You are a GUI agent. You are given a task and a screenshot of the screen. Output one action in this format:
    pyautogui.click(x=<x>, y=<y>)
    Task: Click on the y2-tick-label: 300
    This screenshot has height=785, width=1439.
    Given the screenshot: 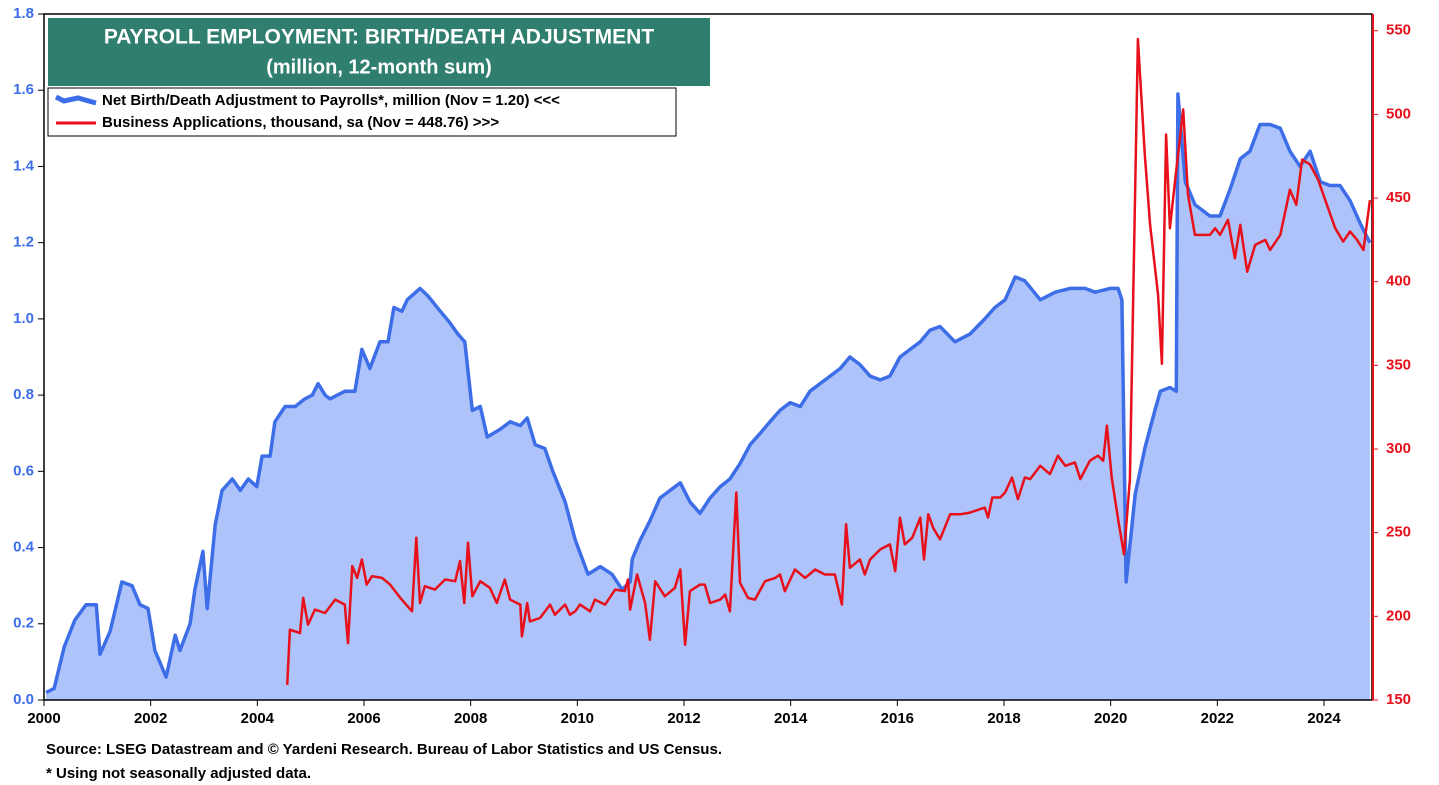 What is the action you would take?
    pyautogui.click(x=1398, y=448)
    